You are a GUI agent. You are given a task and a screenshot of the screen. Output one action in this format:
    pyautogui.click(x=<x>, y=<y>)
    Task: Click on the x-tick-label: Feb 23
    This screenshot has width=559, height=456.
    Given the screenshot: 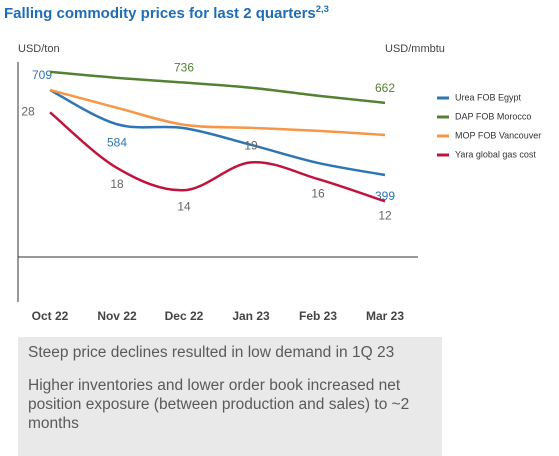 What is the action you would take?
    pyautogui.click(x=318, y=316)
    